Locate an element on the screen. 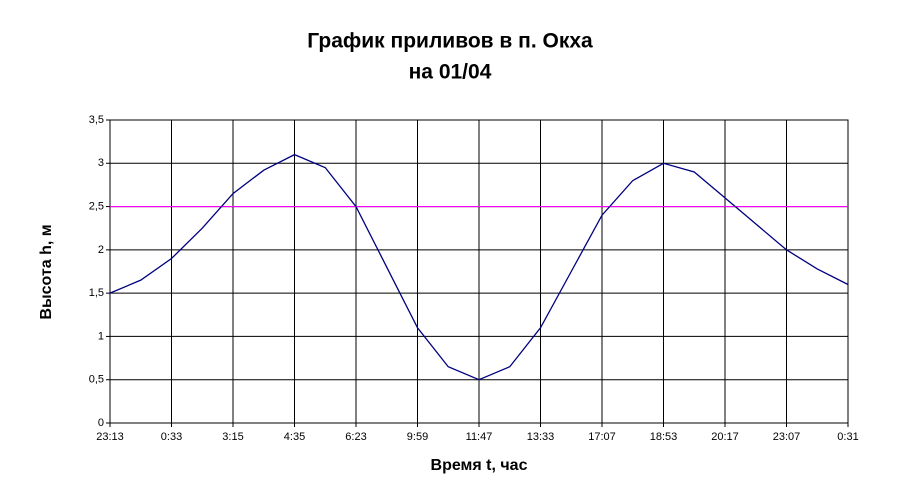  y-tick-label: 1 is located at coordinates (101, 336).